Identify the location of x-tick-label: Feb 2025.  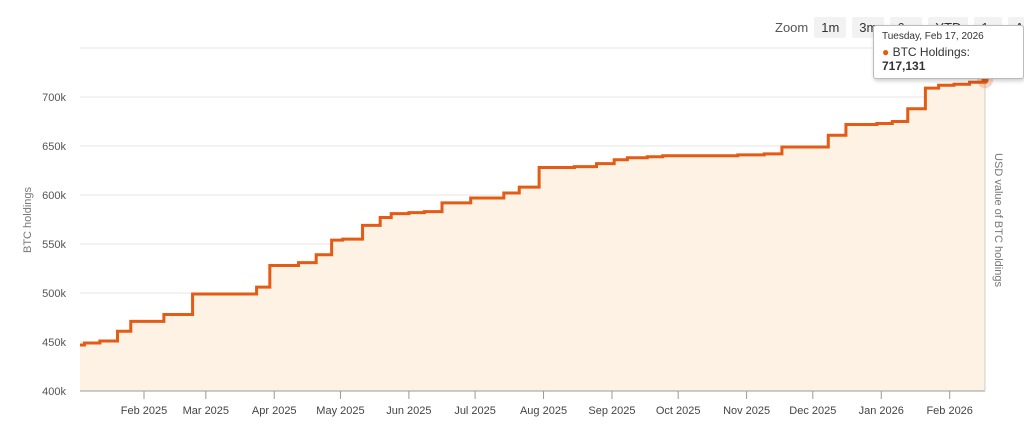
(144, 411).